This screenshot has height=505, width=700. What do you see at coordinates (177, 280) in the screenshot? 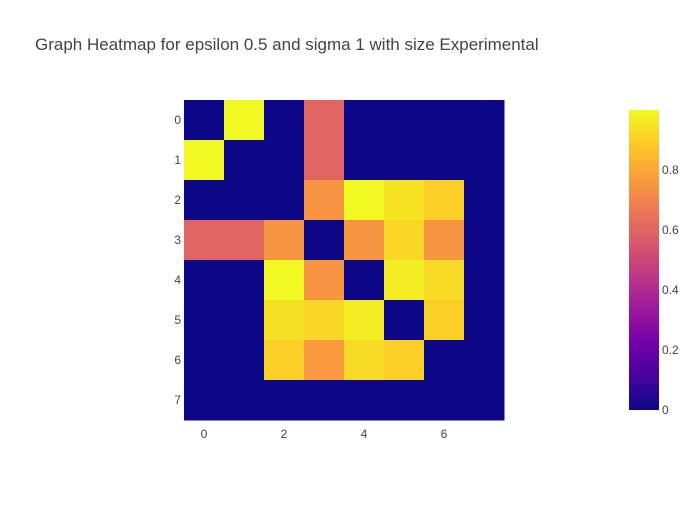
I see `y-tick-label: 4` at bounding box center [177, 280].